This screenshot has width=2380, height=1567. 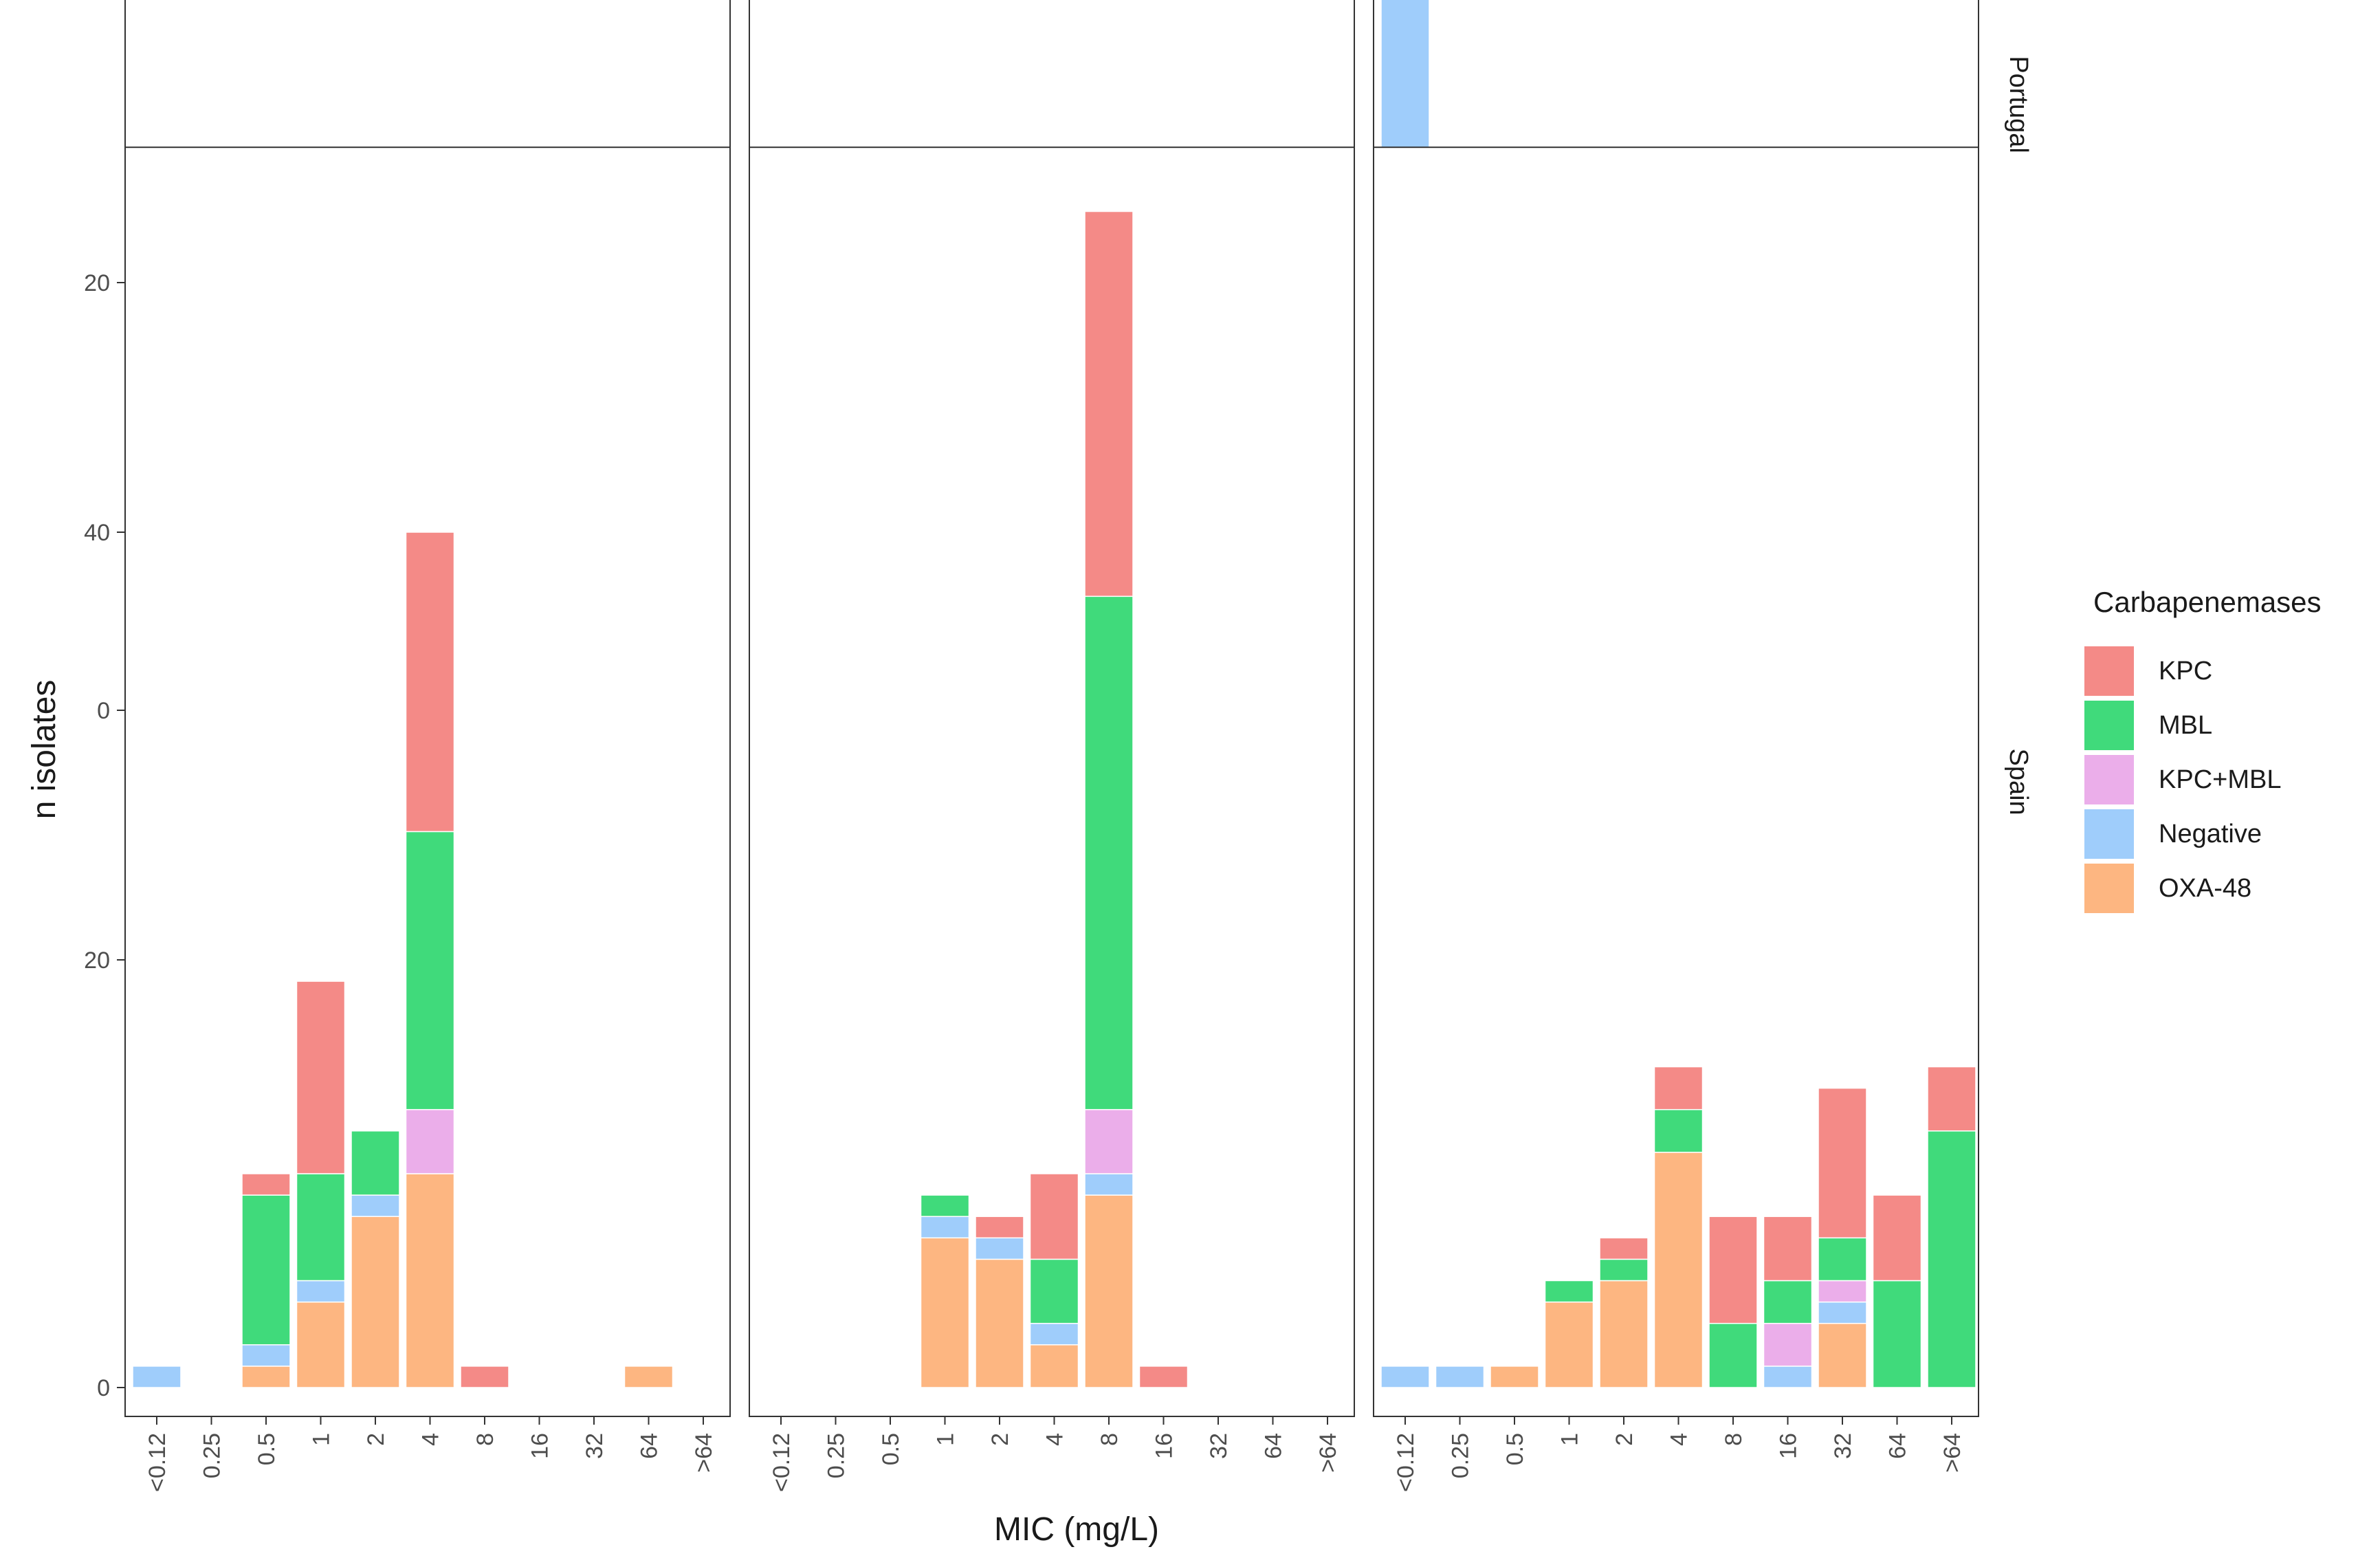 What do you see at coordinates (97, 533) in the screenshot?
I see `y-tick-label: 40` at bounding box center [97, 533].